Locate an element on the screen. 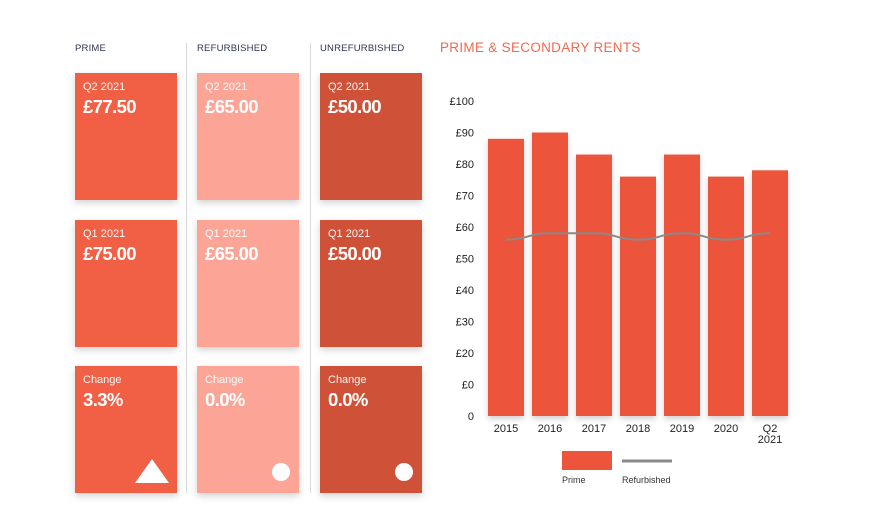 The width and height of the screenshot is (869, 521). metric-card: Q2 2021 £50.00 is located at coordinates (371, 136).